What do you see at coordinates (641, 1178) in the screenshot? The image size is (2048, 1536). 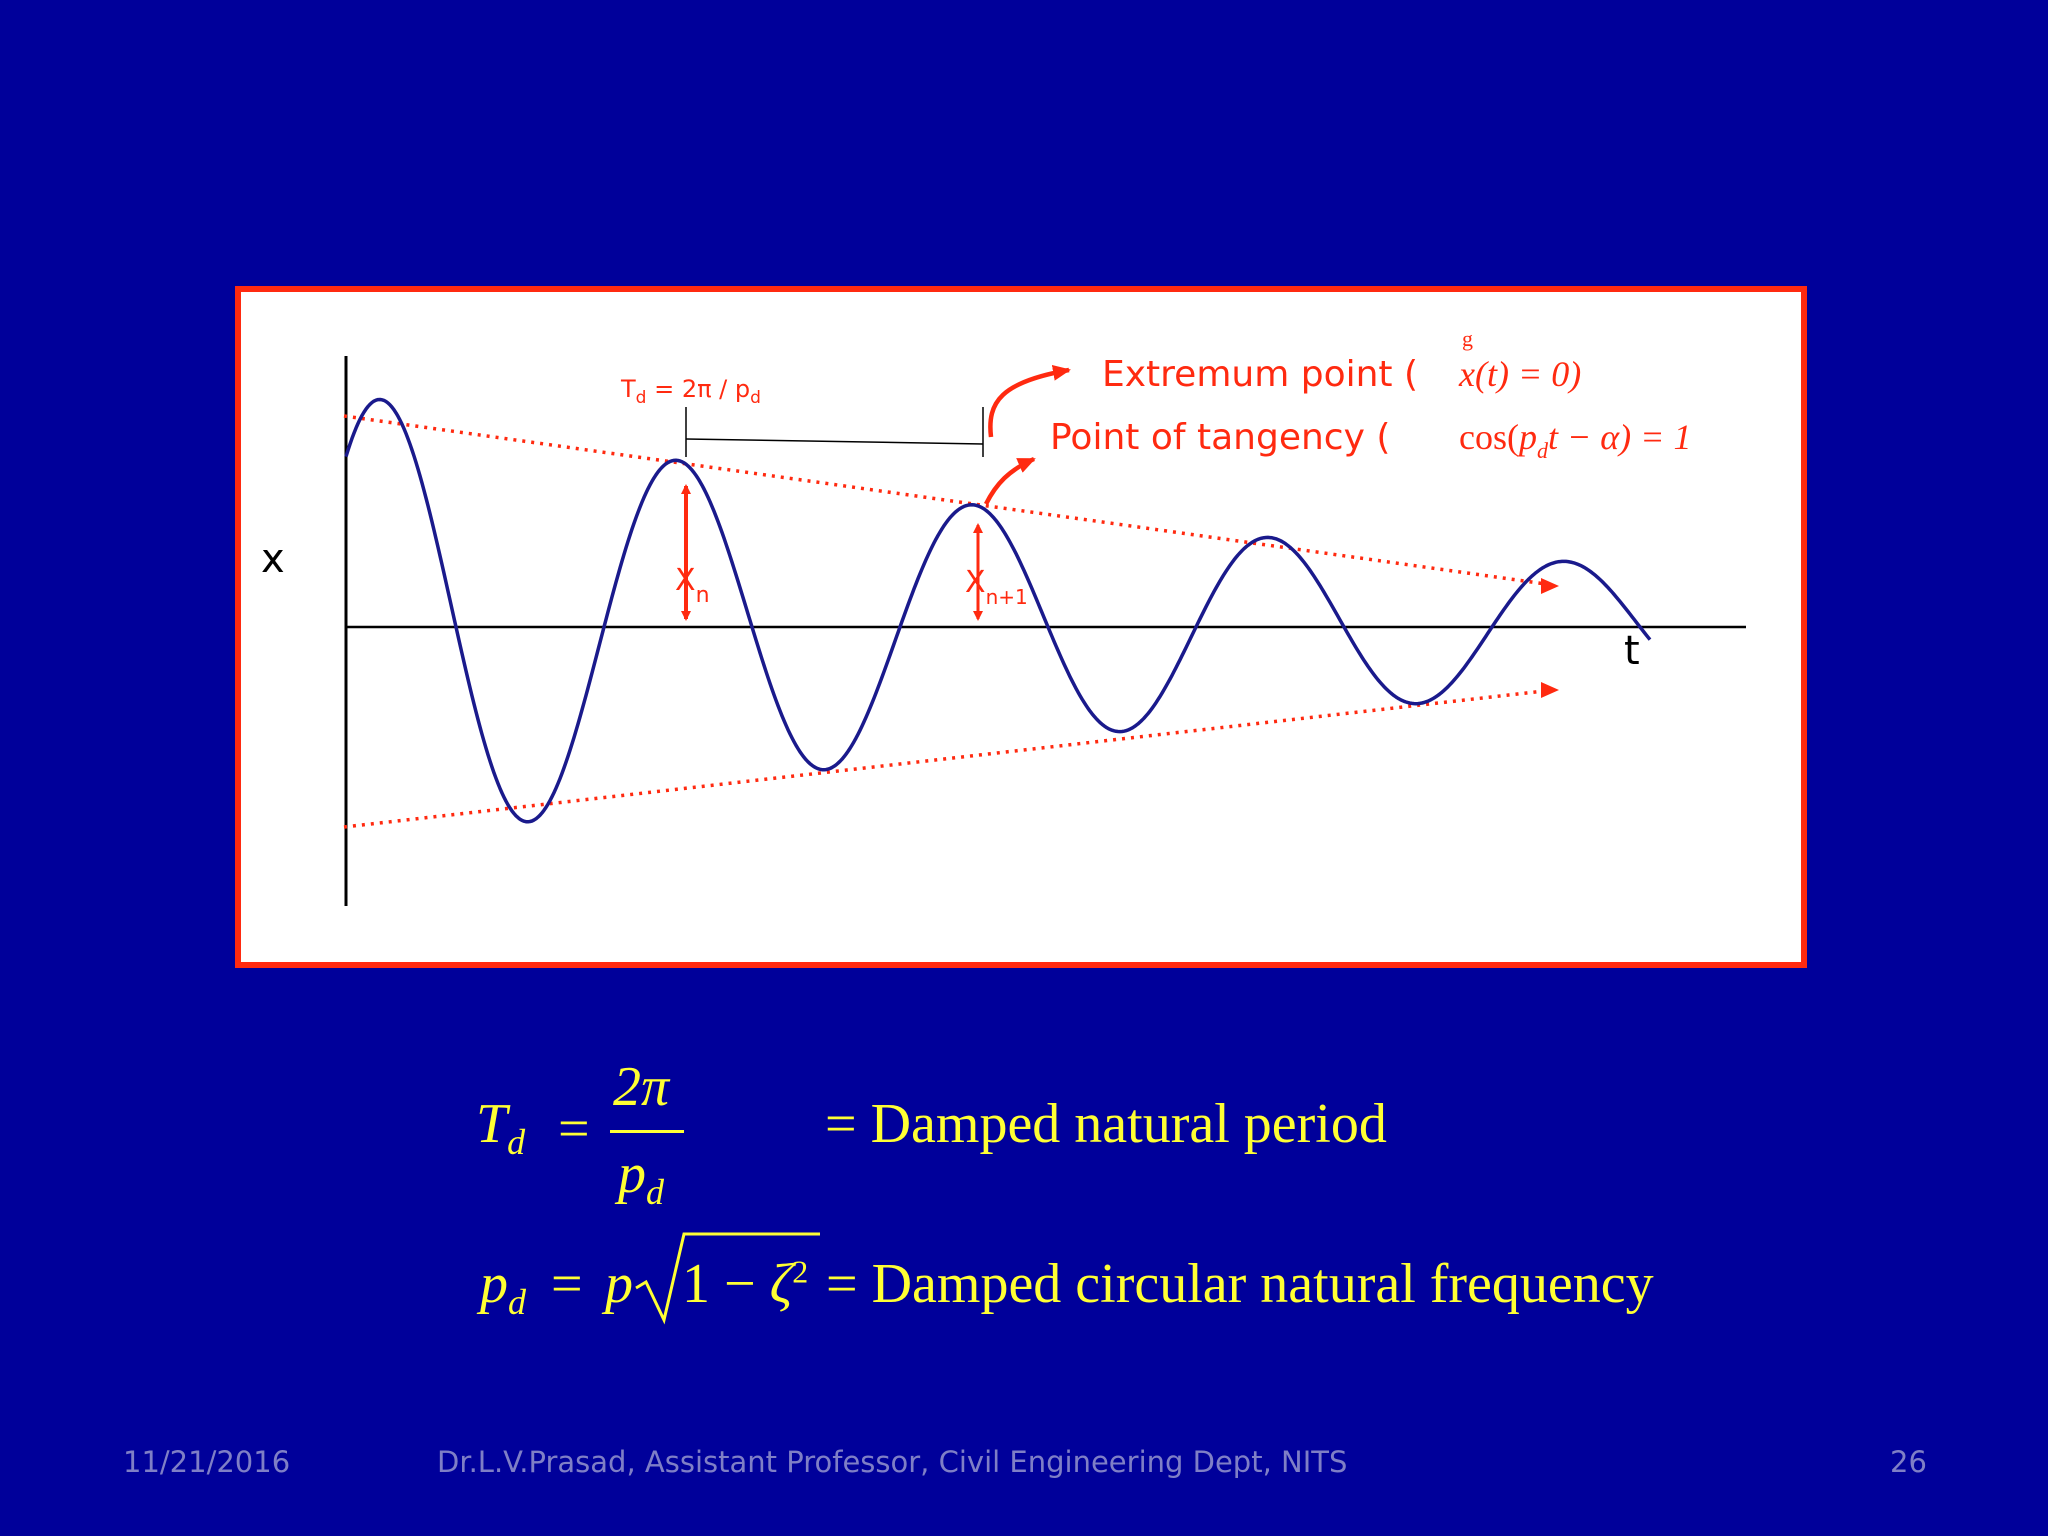 I see `eq1-denominator: pd` at bounding box center [641, 1178].